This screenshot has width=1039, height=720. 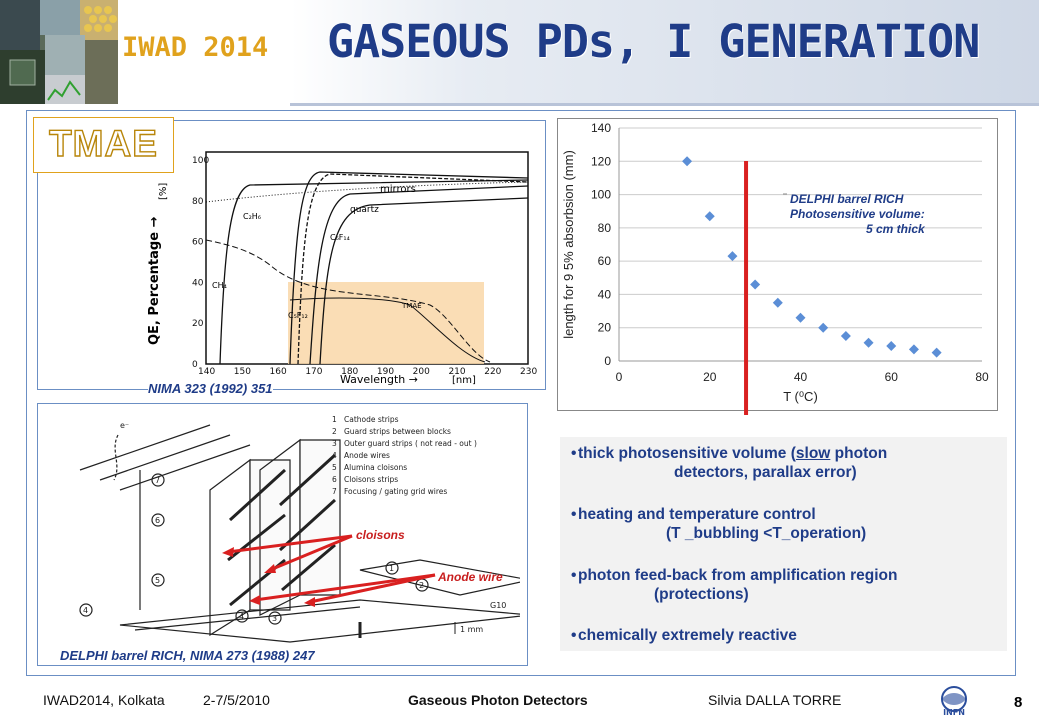 What do you see at coordinates (456, 372) in the screenshot?
I see `qe-x-tick: 210` at bounding box center [456, 372].